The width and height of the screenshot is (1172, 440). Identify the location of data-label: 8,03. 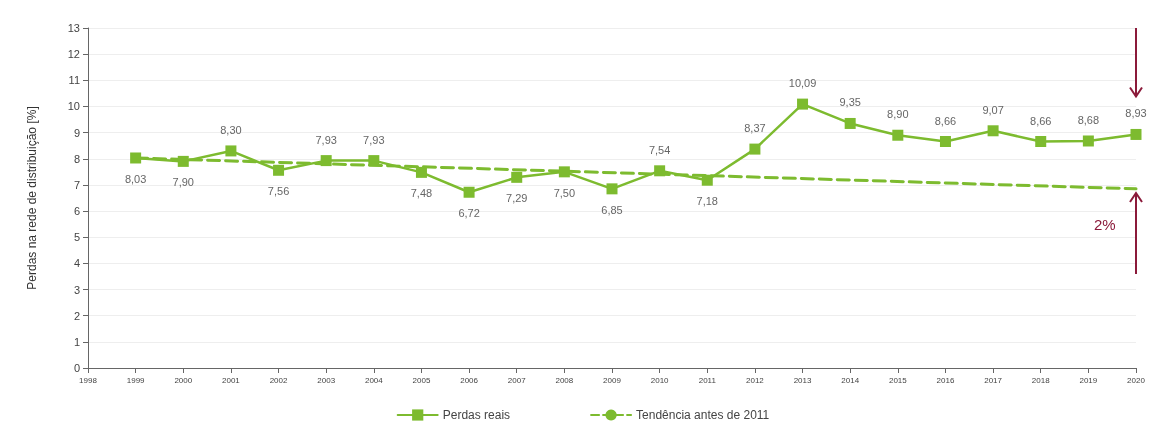
(135, 178).